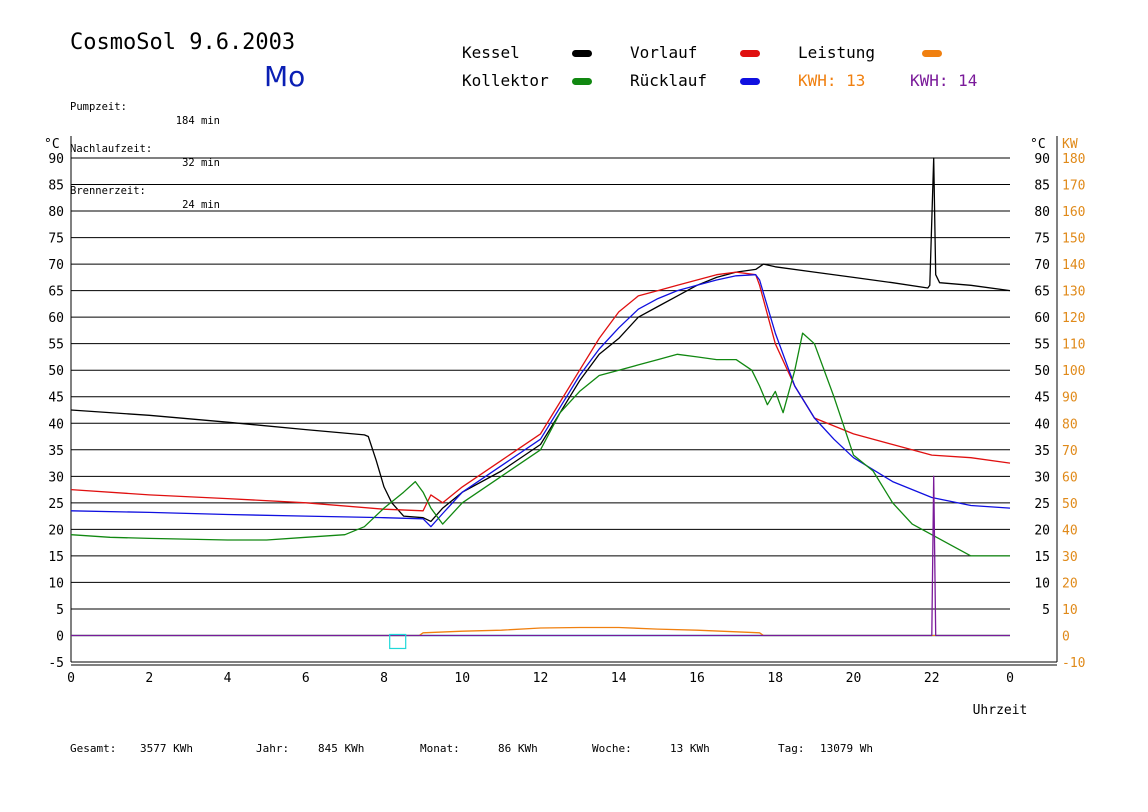  What do you see at coordinates (56, 477) in the screenshot?
I see `y-tick-label-left: 30` at bounding box center [56, 477].